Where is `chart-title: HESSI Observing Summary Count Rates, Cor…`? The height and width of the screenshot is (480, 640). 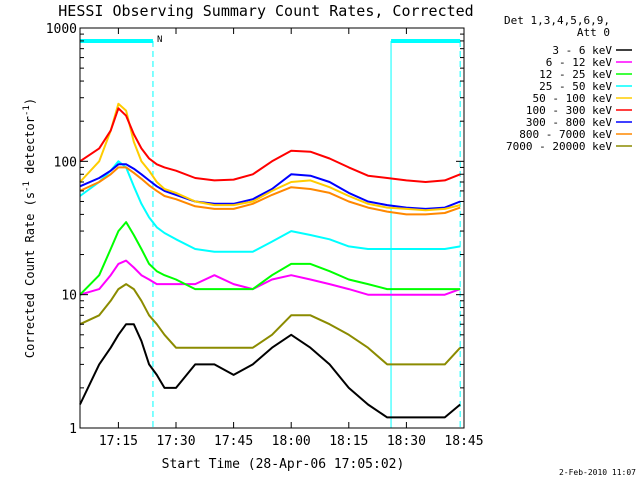
chart-title: HESSI Observing Summary Count Rates, Cor… is located at coordinates (265, 11).